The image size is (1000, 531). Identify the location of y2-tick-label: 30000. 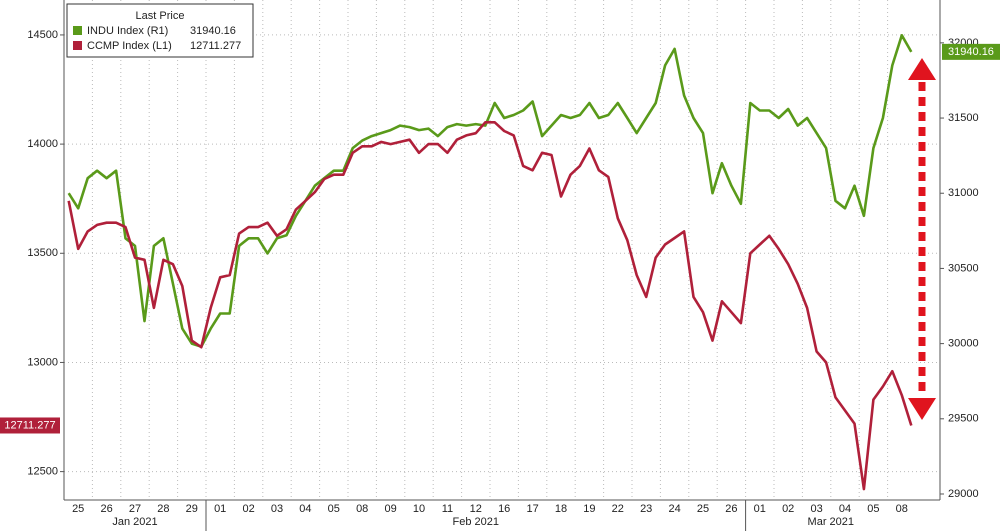
(963, 344).